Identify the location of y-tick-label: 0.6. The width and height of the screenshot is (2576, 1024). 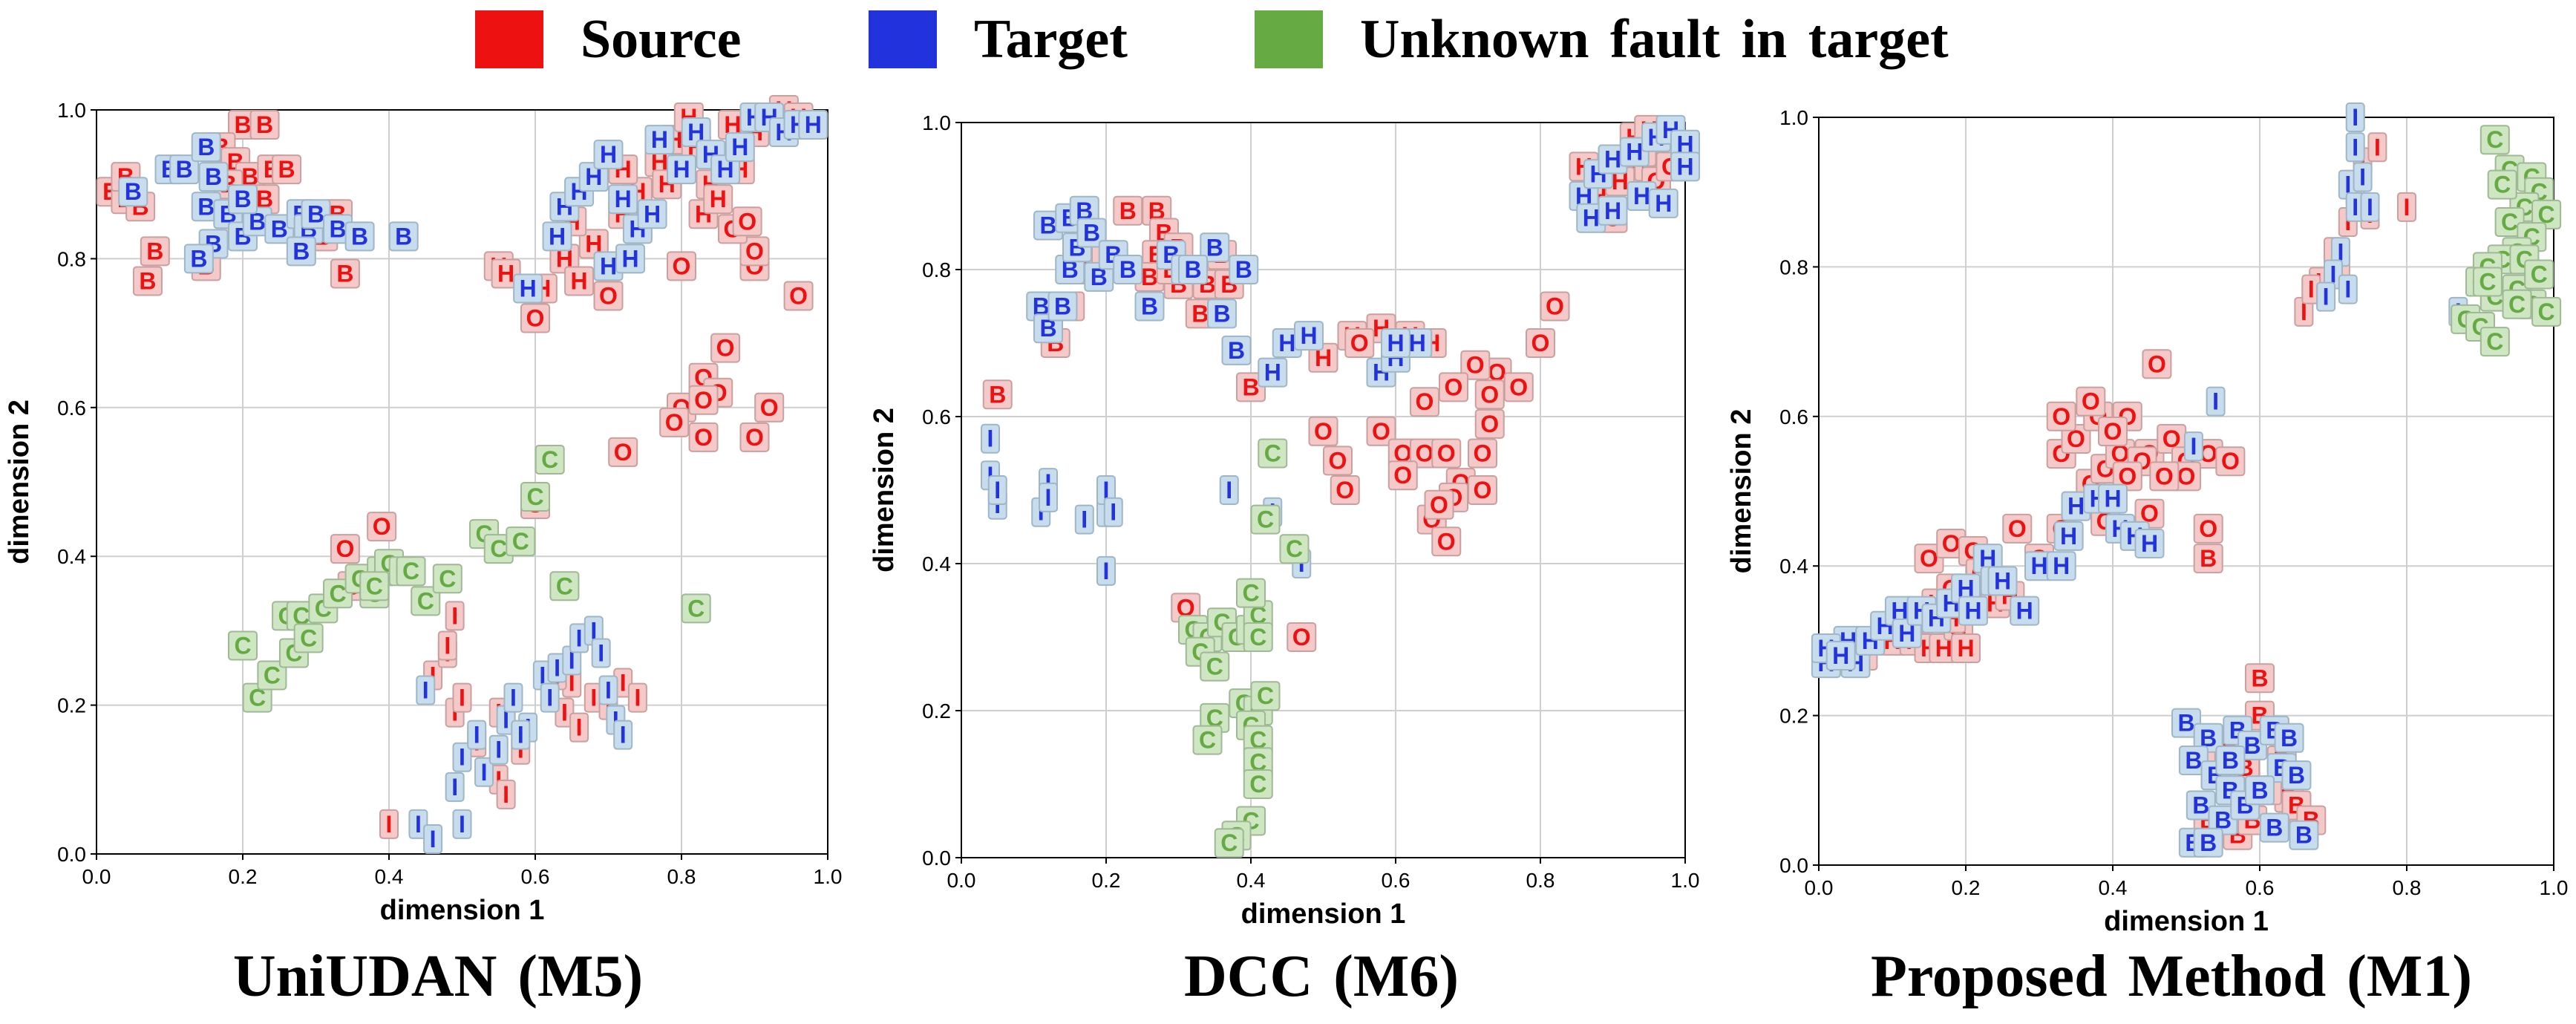
(71, 408).